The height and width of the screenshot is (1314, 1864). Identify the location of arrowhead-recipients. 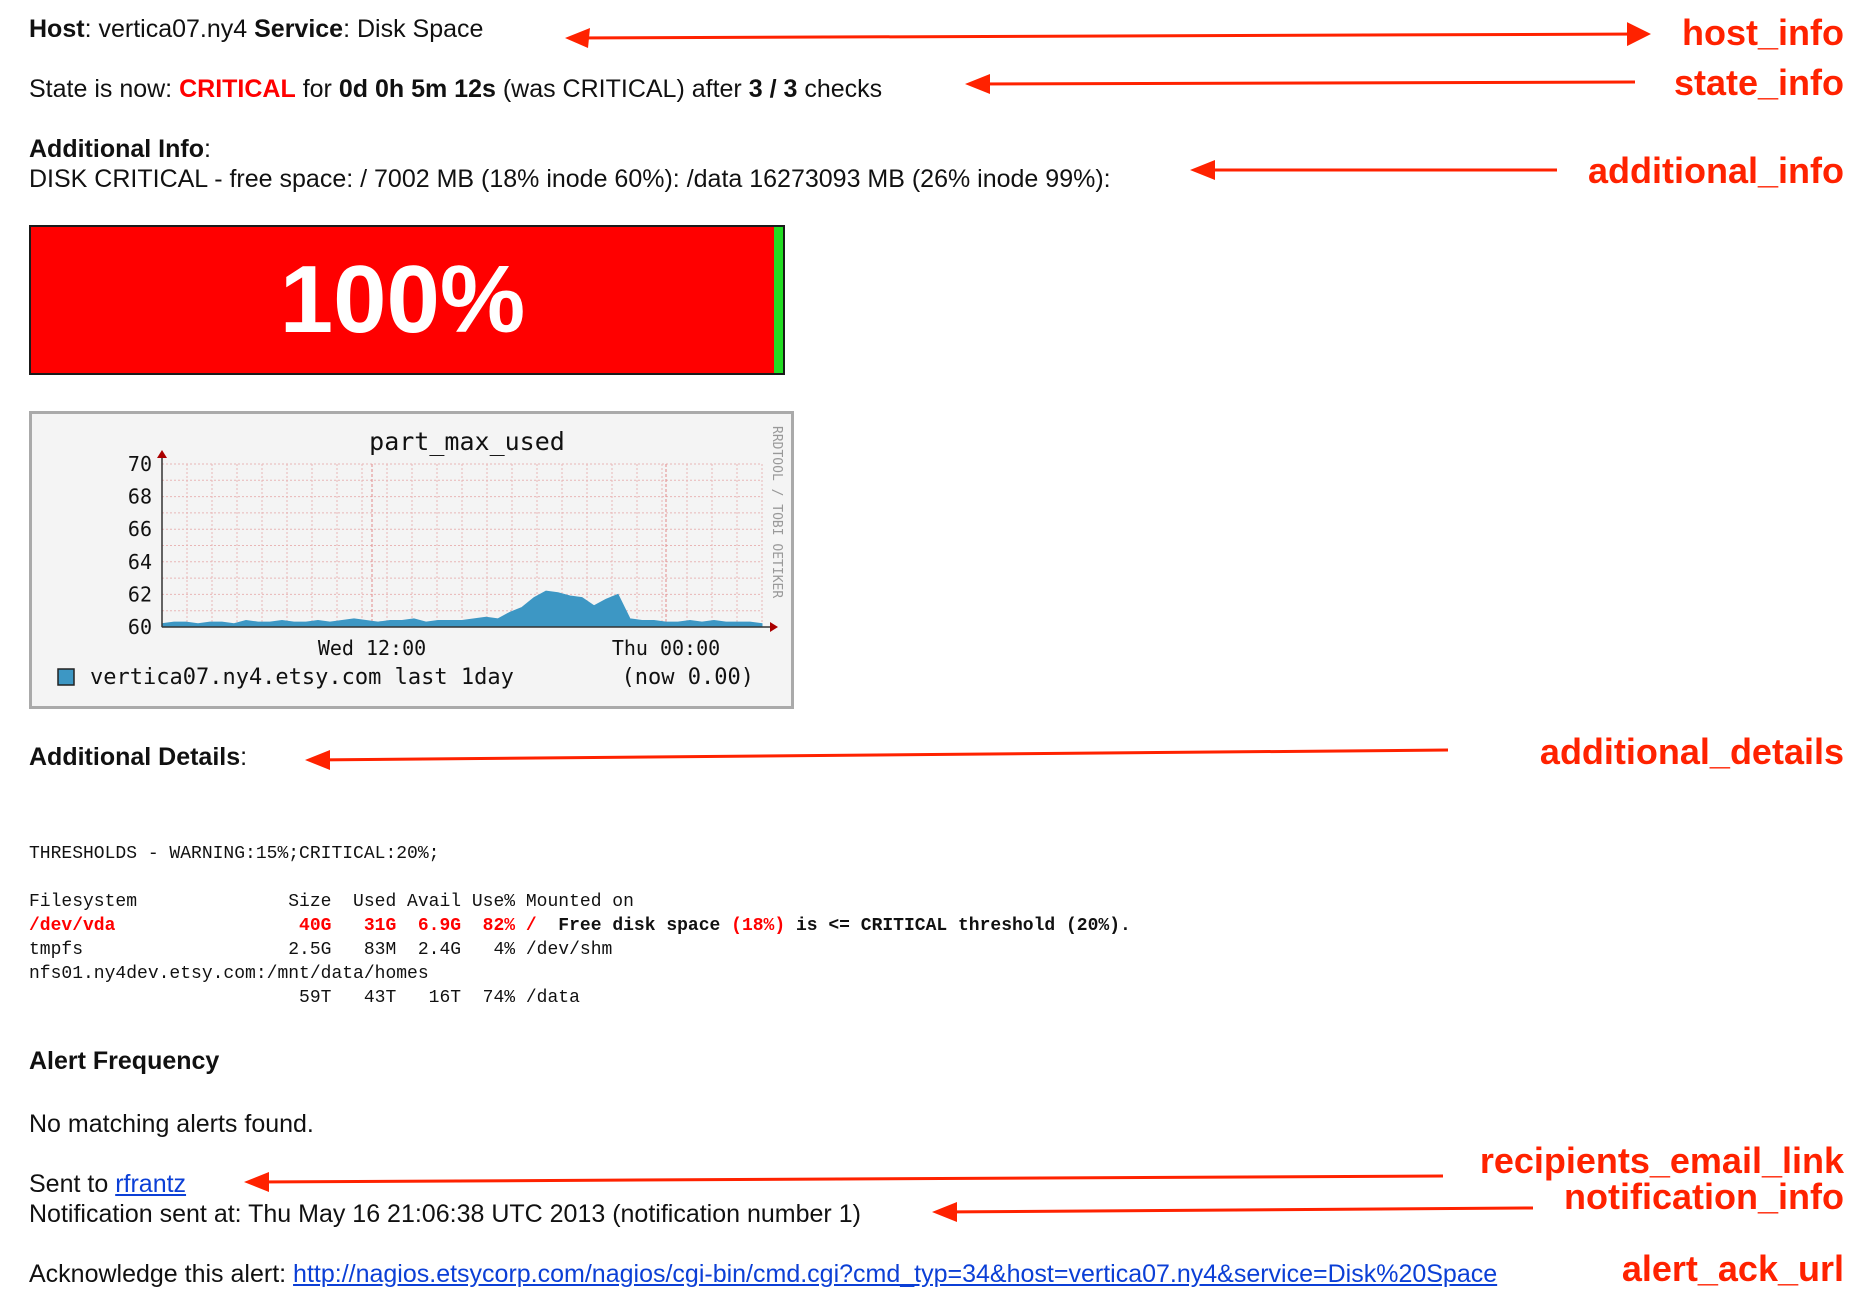
(256, 1182).